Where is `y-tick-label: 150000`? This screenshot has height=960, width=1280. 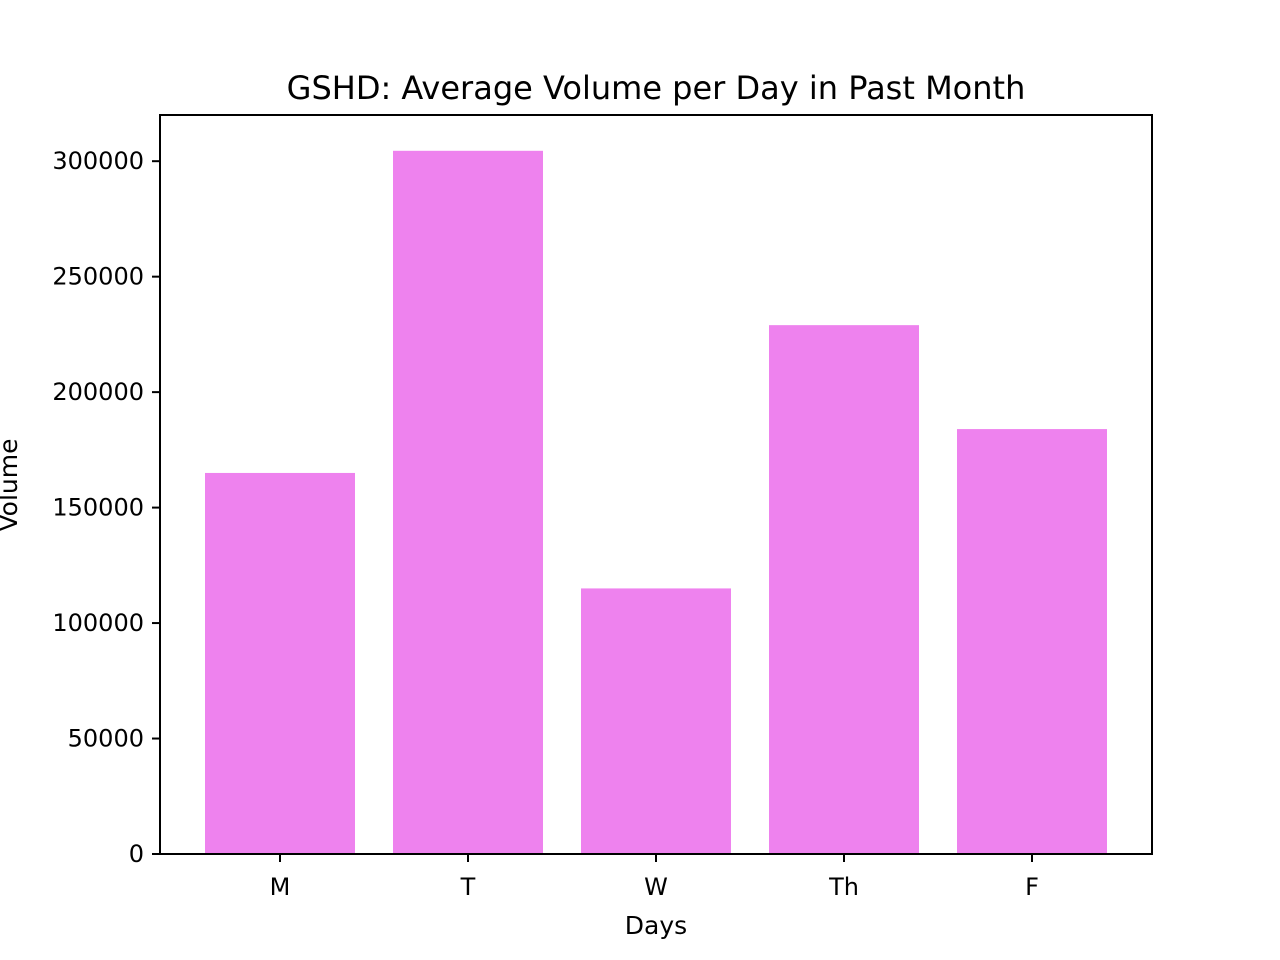
y-tick-label: 150000 is located at coordinates (98, 508).